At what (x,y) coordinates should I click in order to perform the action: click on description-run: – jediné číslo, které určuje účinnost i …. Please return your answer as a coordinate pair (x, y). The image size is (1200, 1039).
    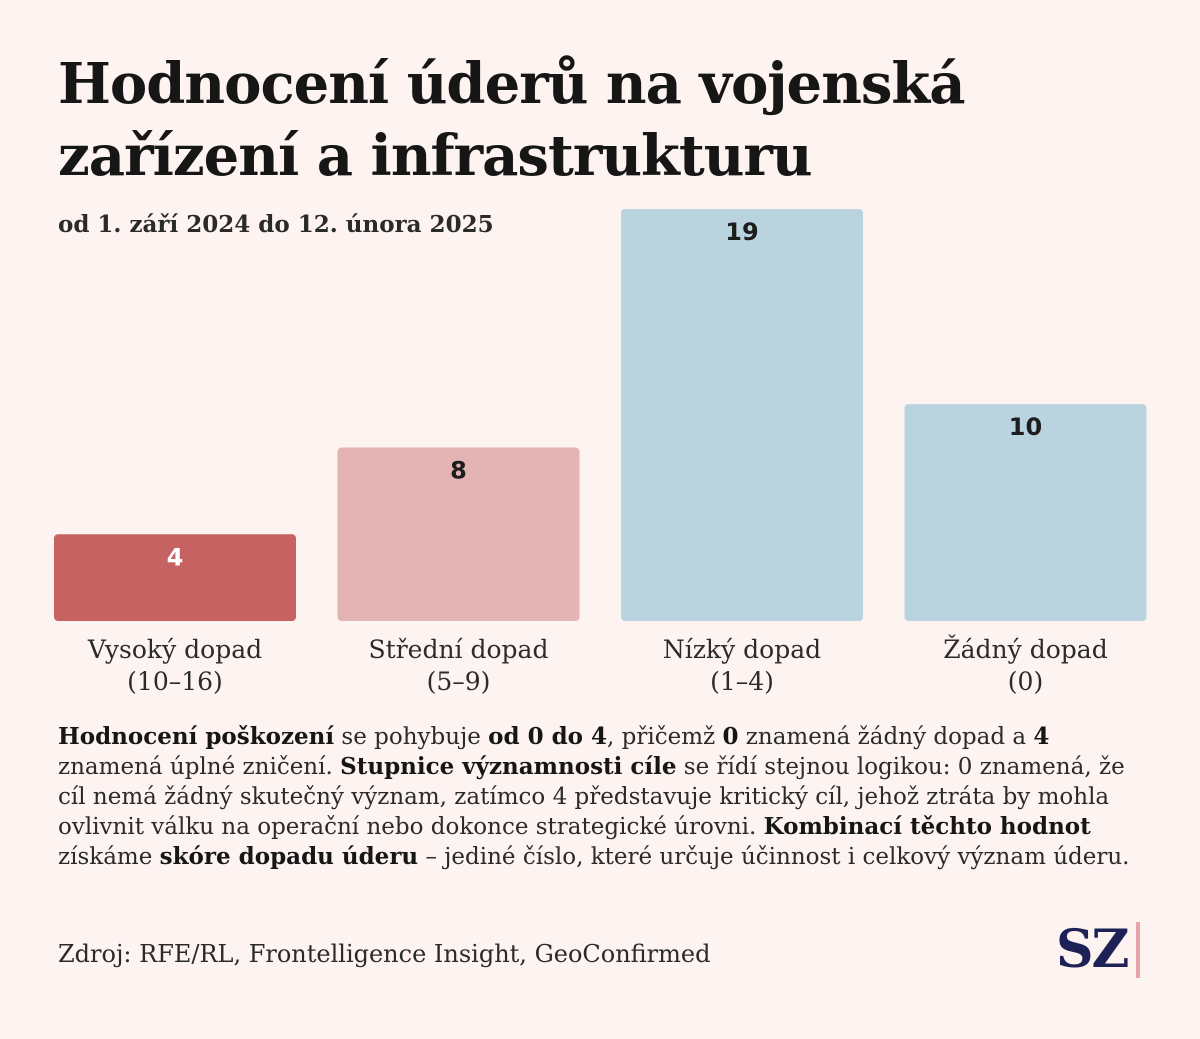
    Looking at the image, I should click on (774, 857).